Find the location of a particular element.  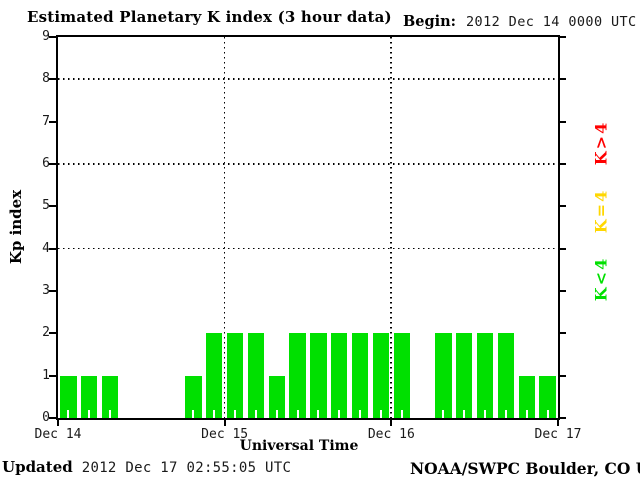

y-tick-label-8: 8 is located at coordinates (46, 79).